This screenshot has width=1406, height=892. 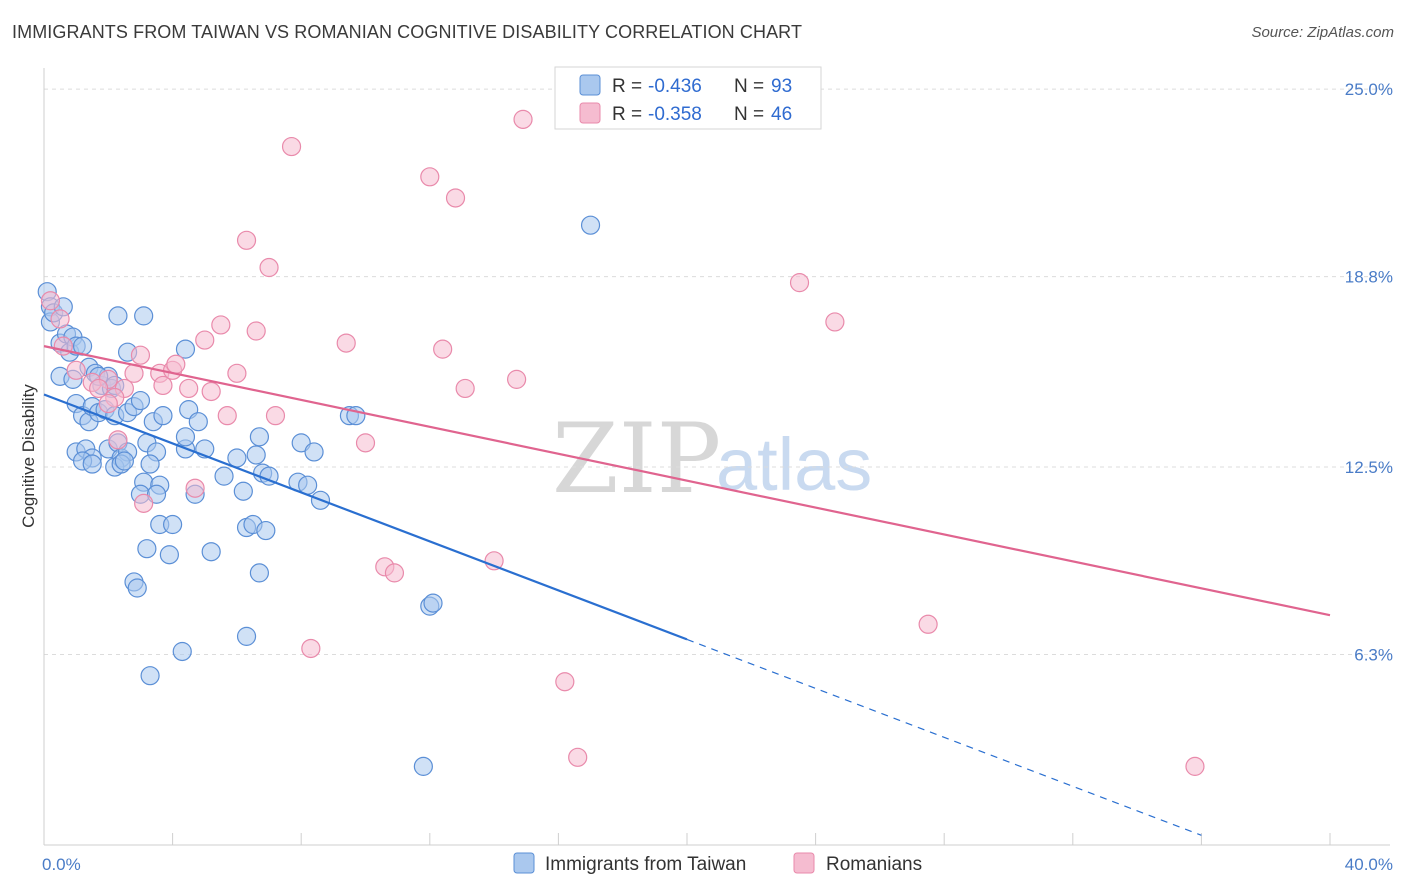 What do you see at coordinates (590, 85) in the screenshot?
I see `legend-swatch-taiwan` at bounding box center [590, 85].